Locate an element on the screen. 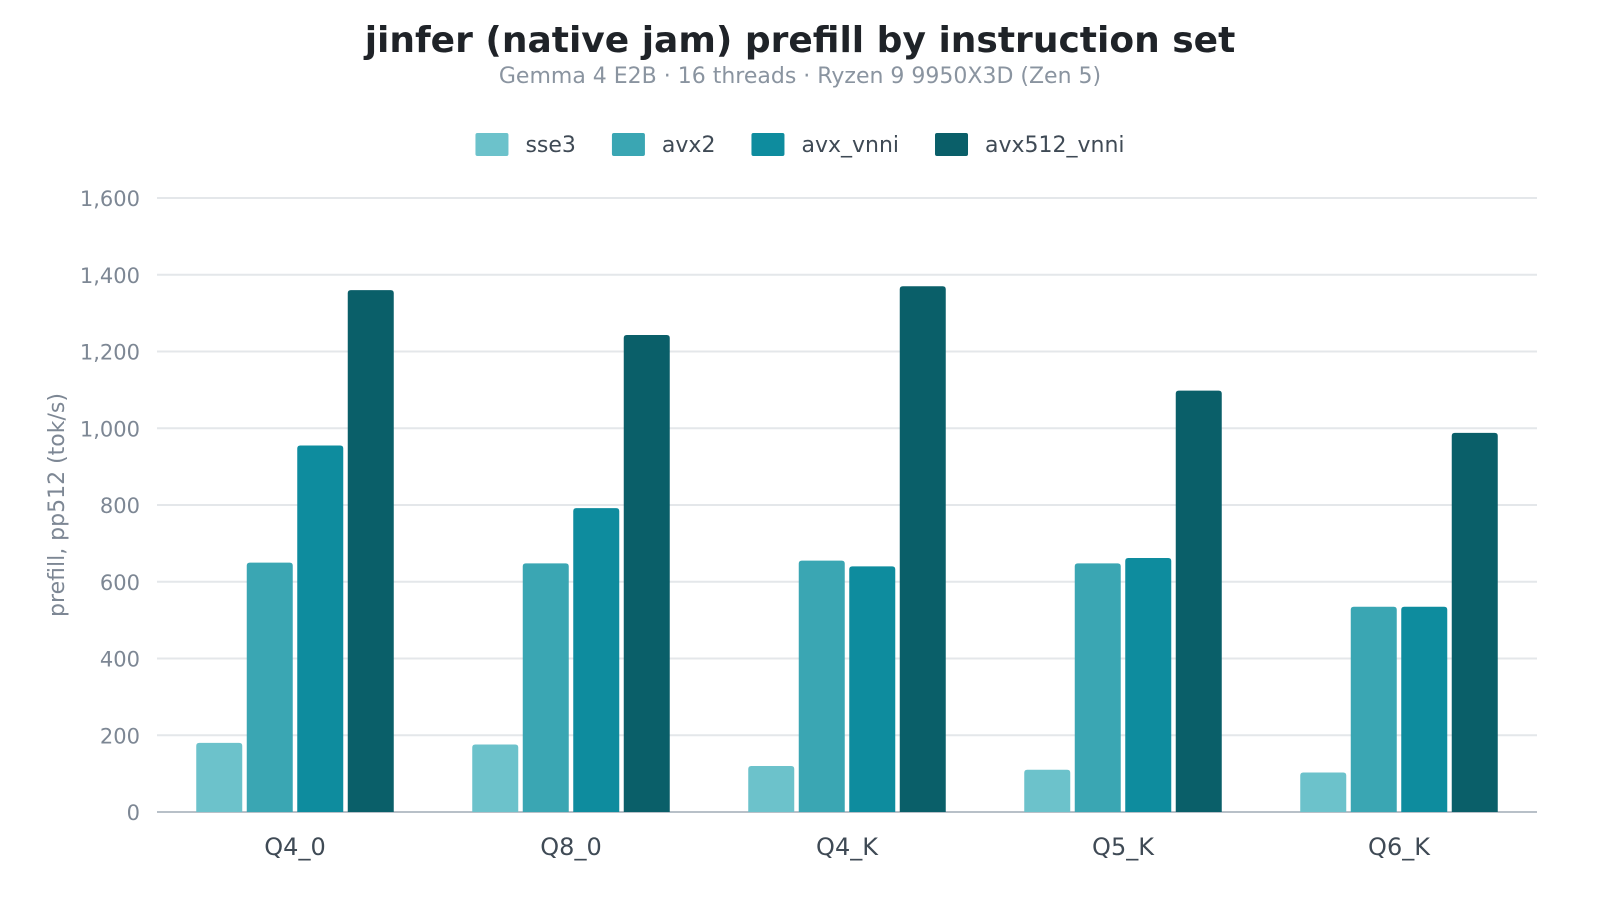 The width and height of the screenshot is (1600, 920). y-tick-label: 1,400 is located at coordinates (110, 276).